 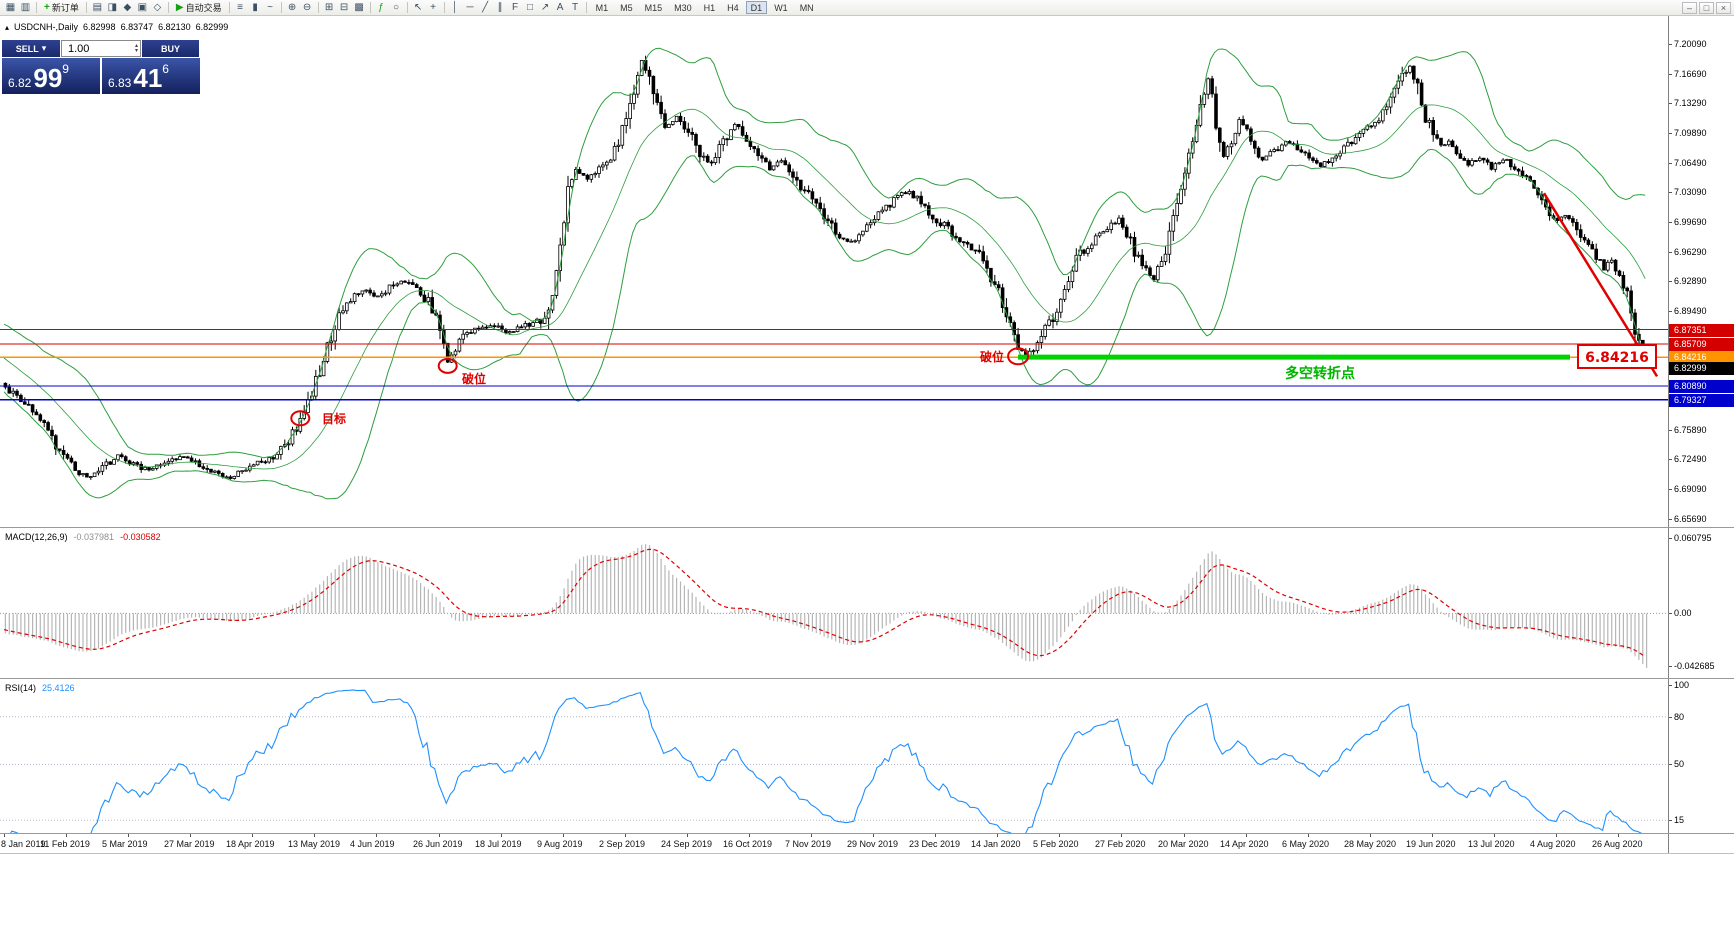 What do you see at coordinates (157, 7) in the screenshot?
I see `metaeditor-icon: ◇` at bounding box center [157, 7].